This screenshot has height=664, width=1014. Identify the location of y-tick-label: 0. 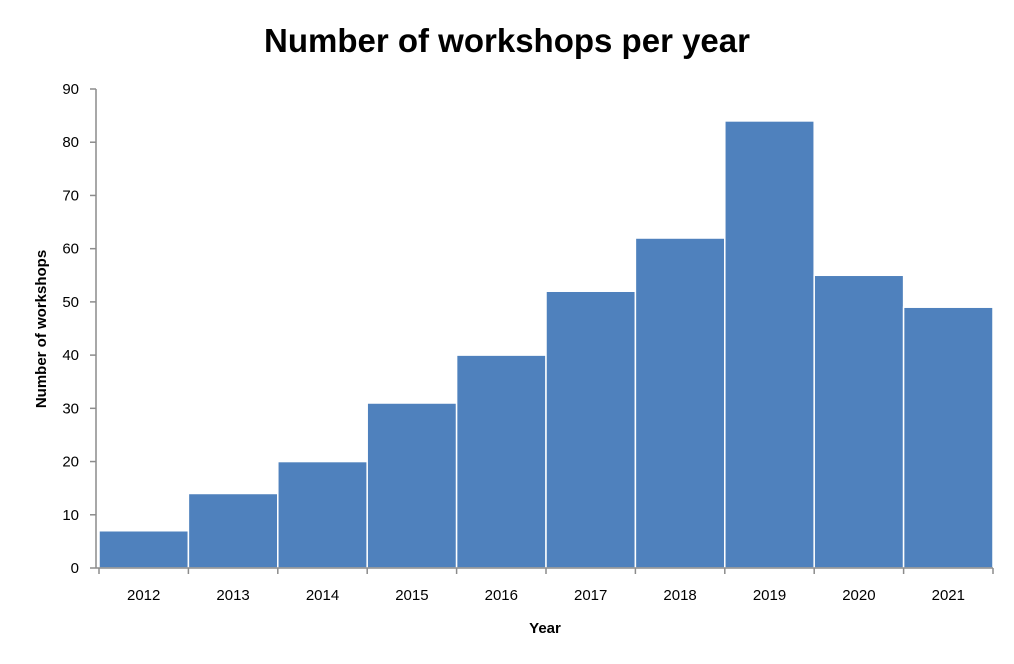
(75, 568).